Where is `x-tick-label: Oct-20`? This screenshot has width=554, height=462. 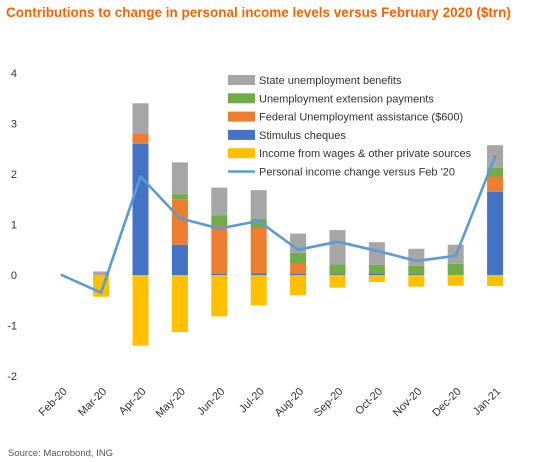 x-tick-label: Oct-20 is located at coordinates (369, 402).